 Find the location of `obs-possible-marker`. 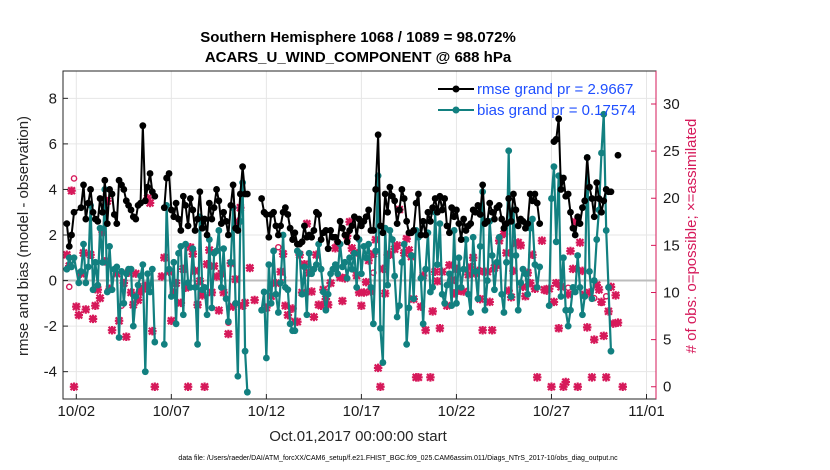

obs-possible-marker is located at coordinates (69, 287).